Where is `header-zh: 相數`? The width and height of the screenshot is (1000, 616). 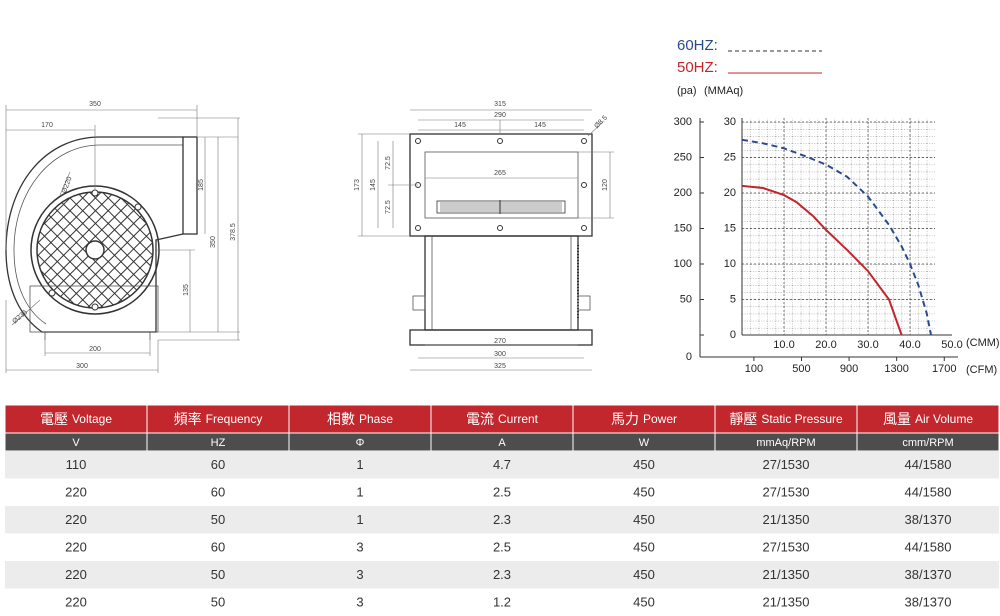
header-zh: 相數 is located at coordinates (341, 419).